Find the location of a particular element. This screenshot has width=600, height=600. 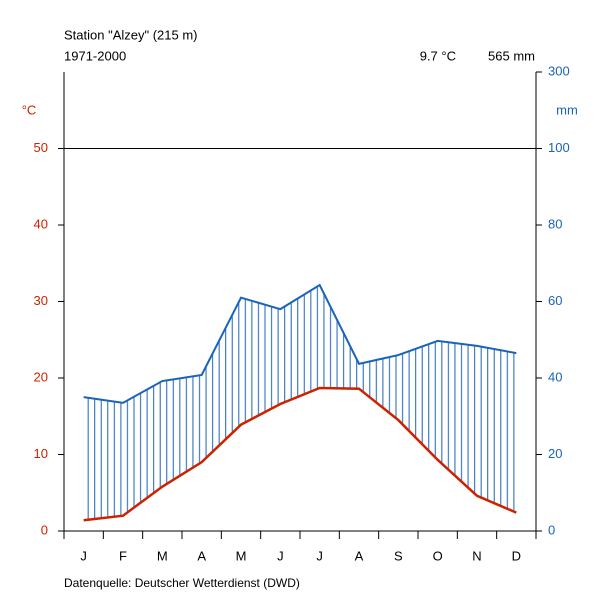

y2-tick-label: 100 is located at coordinates (559, 147).